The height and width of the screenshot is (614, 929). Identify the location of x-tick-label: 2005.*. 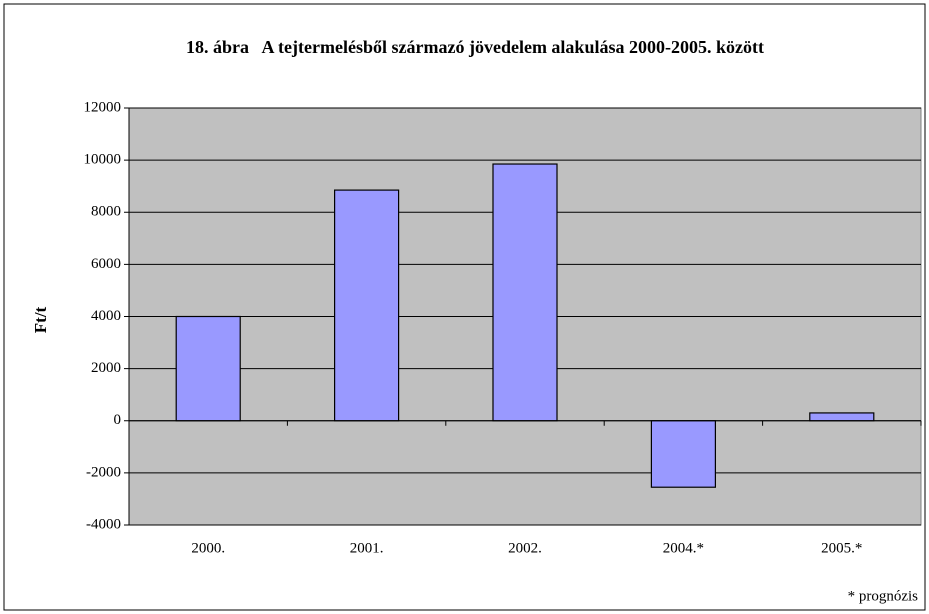
(841, 548).